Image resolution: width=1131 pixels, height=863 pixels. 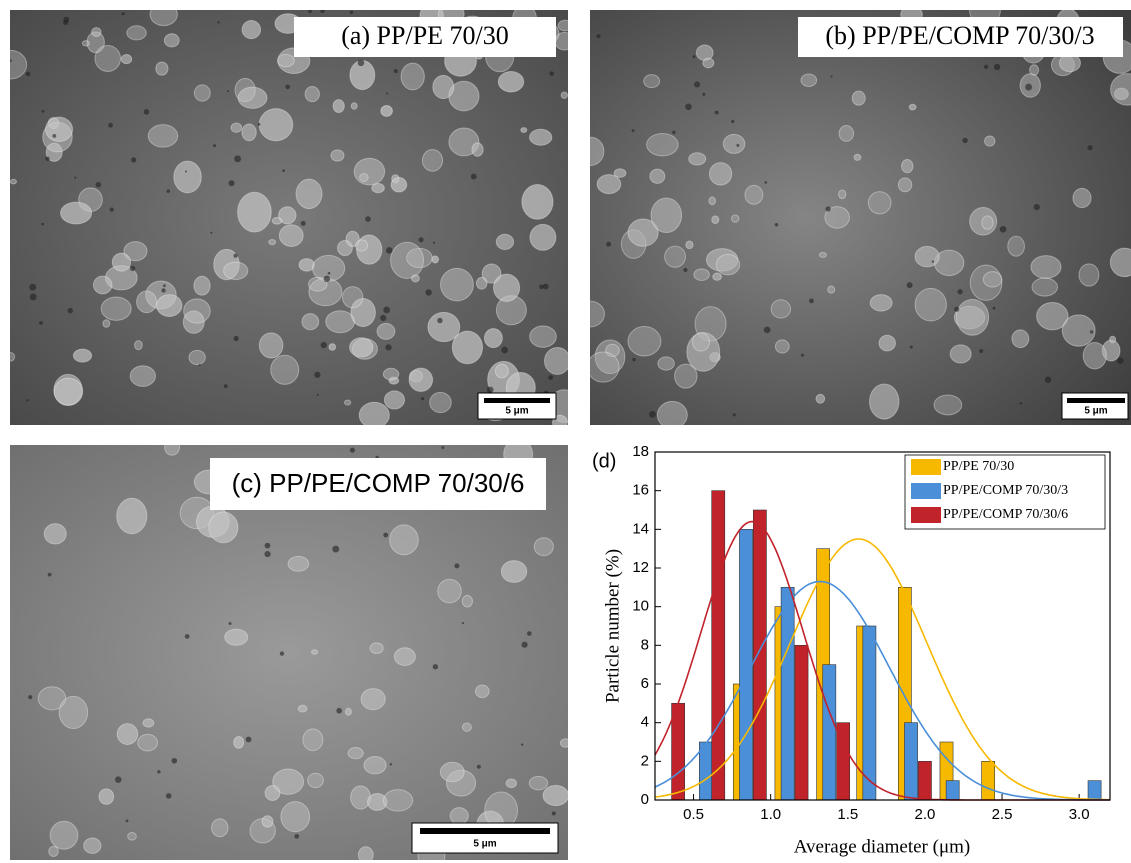 What do you see at coordinates (1005, 514) in the screenshot?
I see `legend-label: PP/PE/COMP 70/30/6` at bounding box center [1005, 514].